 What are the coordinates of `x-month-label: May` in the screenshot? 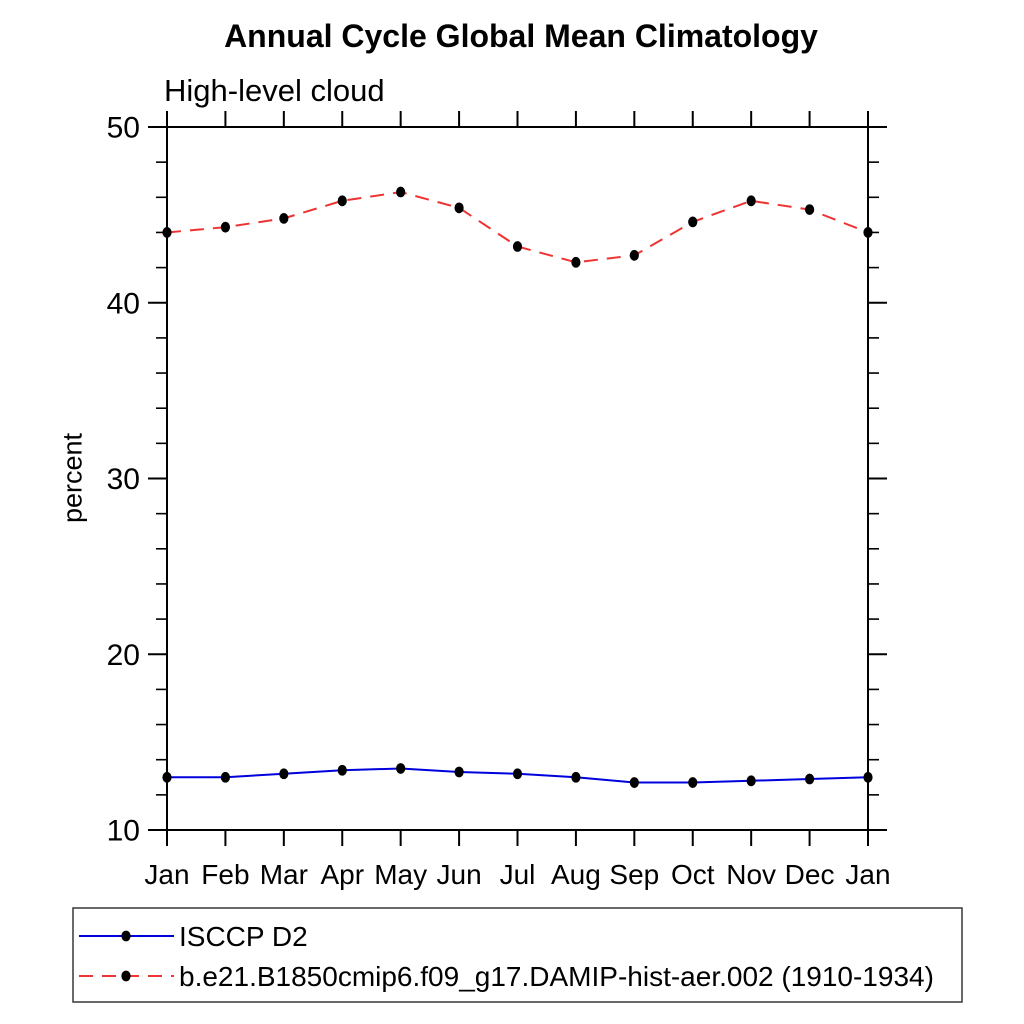 It's located at (400, 874).